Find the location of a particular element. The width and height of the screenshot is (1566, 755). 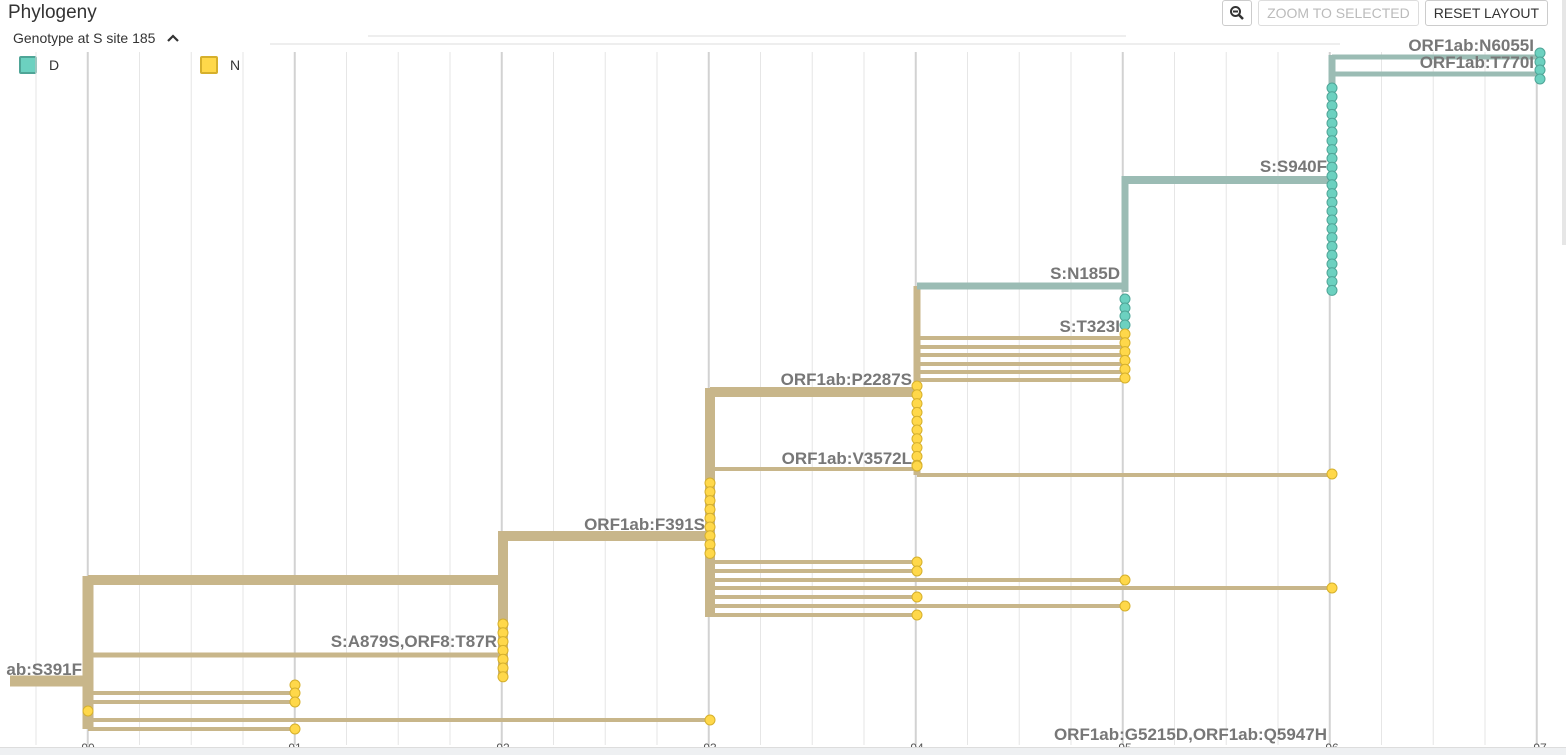

zoom-out-button is located at coordinates (1237, 13).